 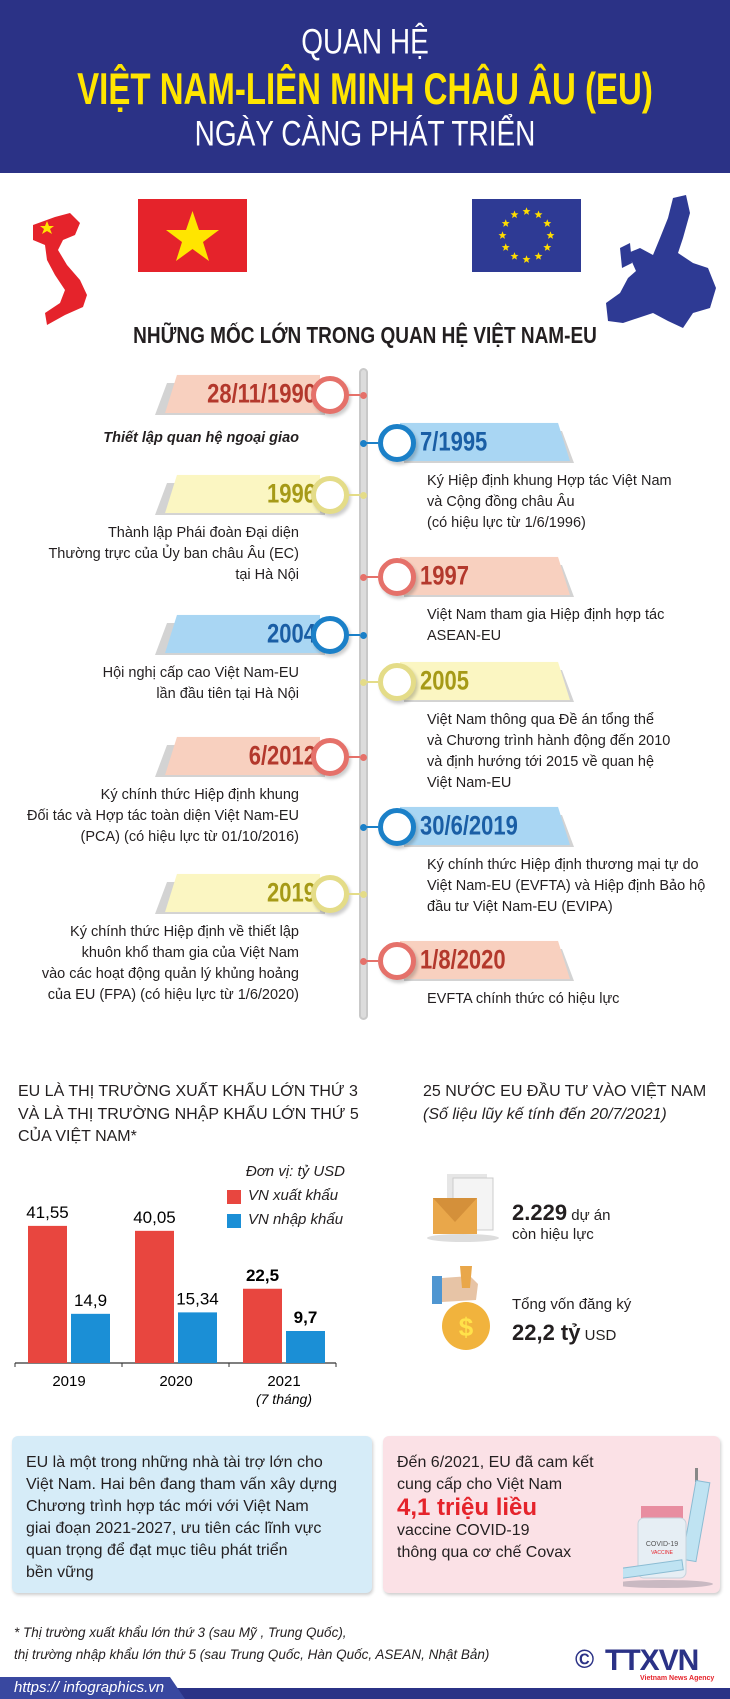 I want to click on milestone-text-line: Ký chính thức Hiệp định thương mại tự do, so click(x=563, y=865).